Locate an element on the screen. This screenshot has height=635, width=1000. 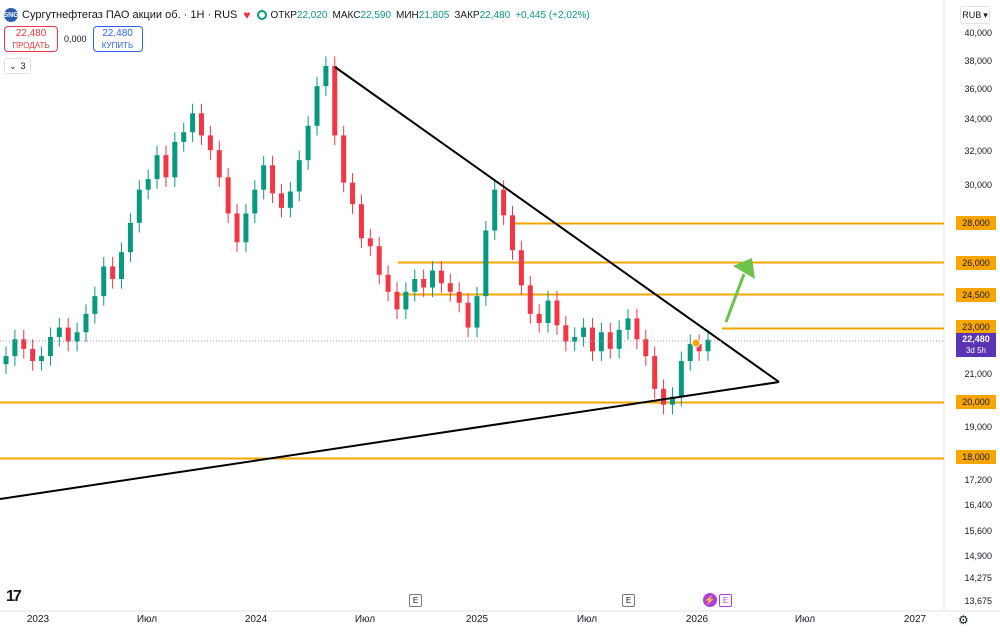
currency-selector: RUB ▾ is located at coordinates (975, 15).